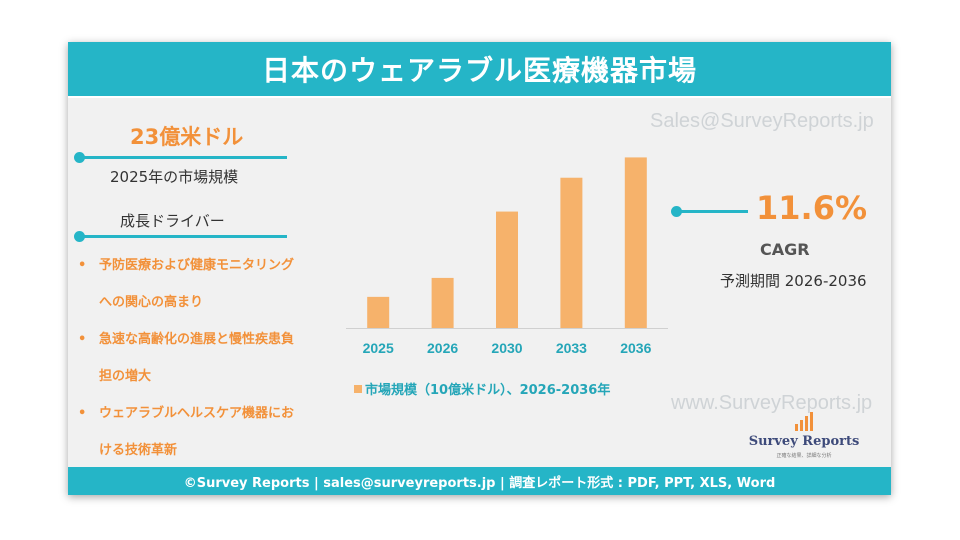 Image resolution: width=960 pixels, height=540 pixels. I want to click on page-title: 日本のウェアラブル医療機器市場, so click(479, 70).